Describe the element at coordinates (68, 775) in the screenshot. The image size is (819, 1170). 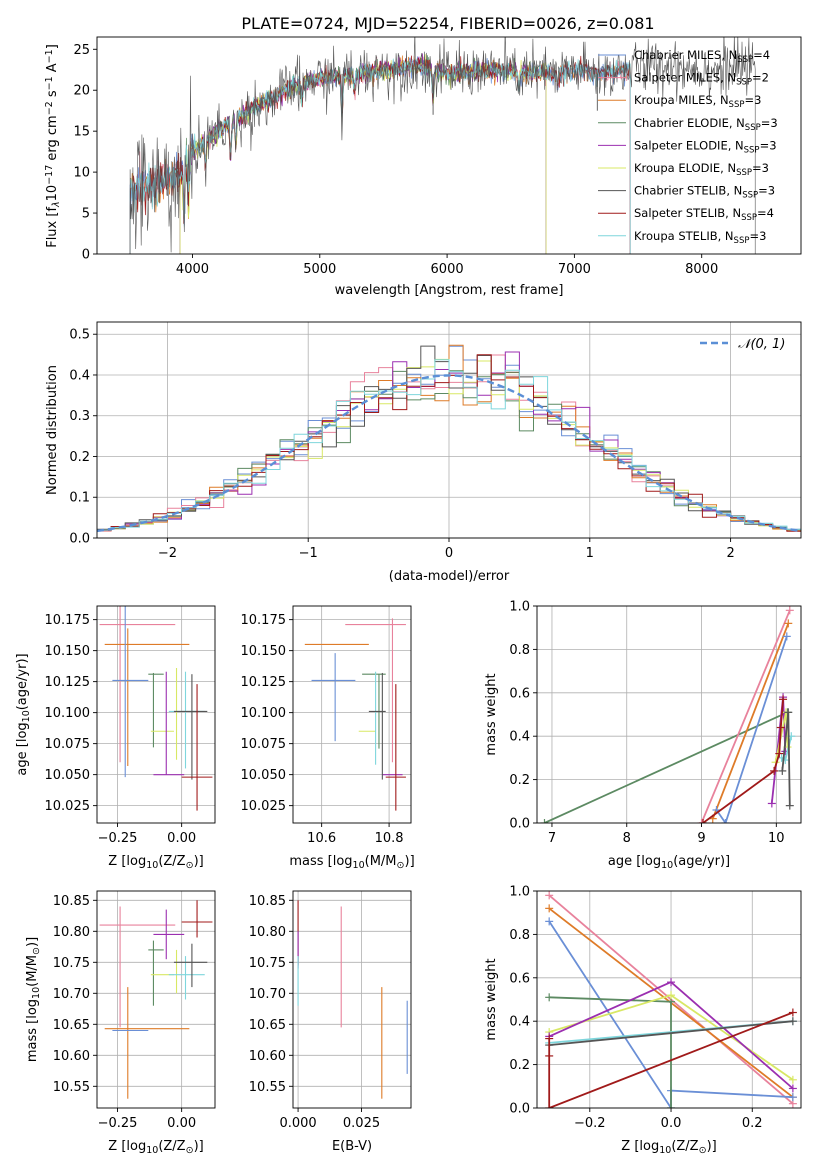
I see `age_vs_Z-ytick-label: 10.050` at that location.